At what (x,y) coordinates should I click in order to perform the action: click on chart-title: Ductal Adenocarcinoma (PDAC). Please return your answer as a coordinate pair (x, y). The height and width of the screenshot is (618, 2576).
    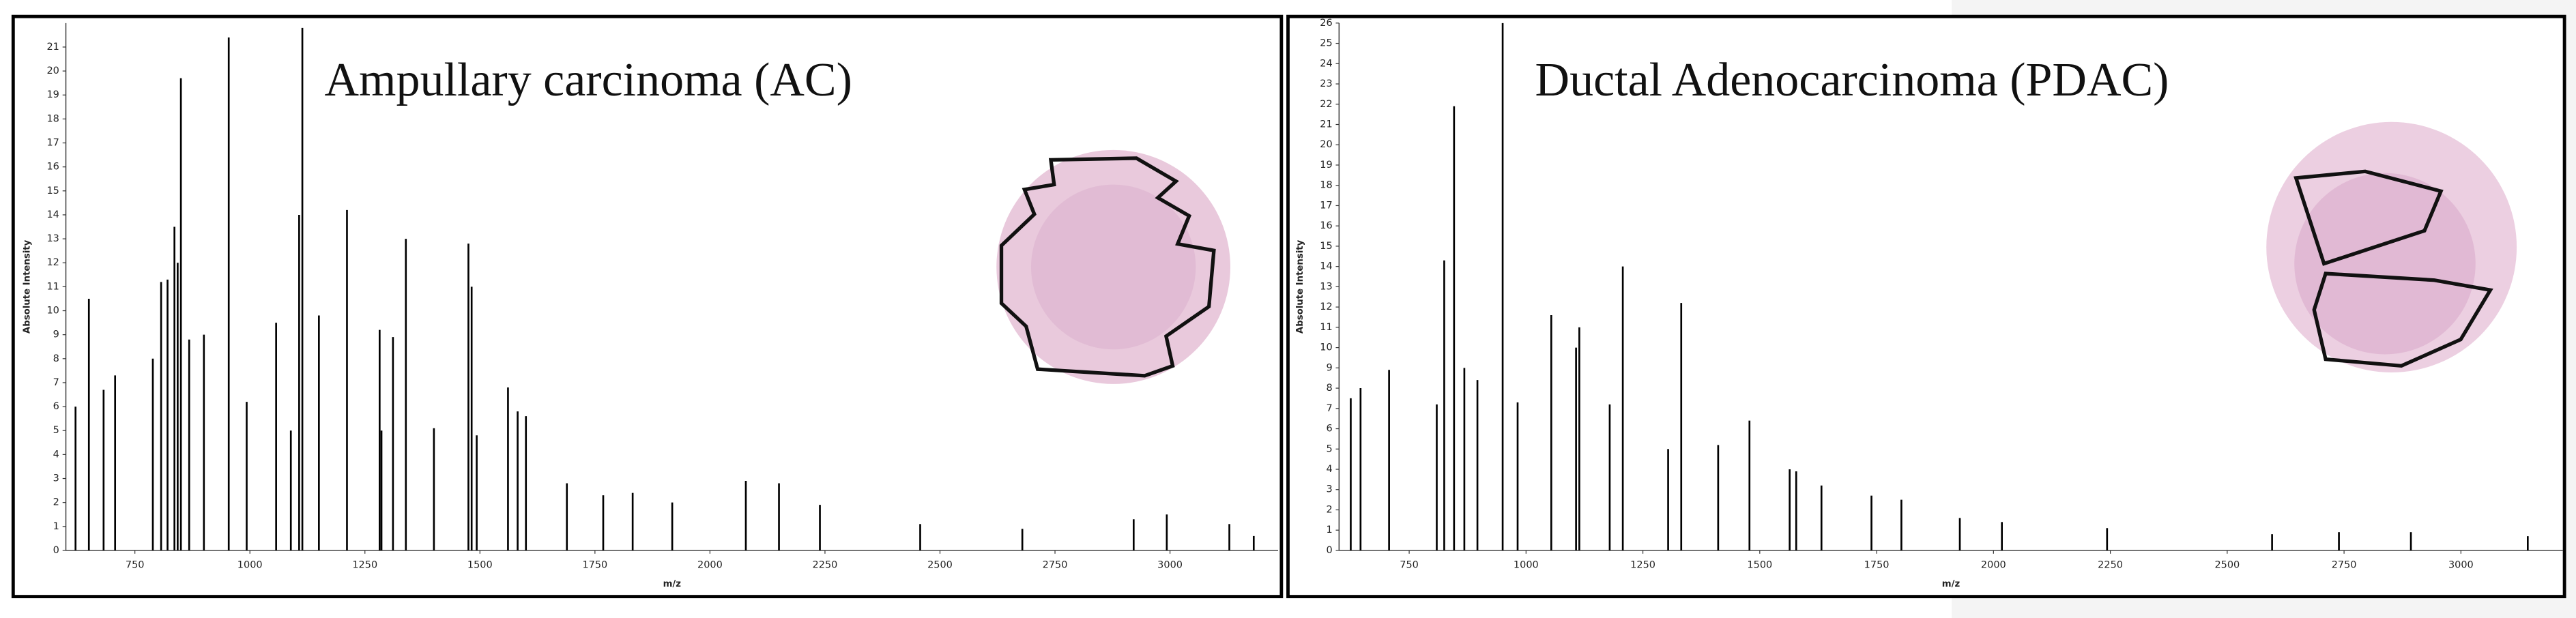
    Looking at the image, I should click on (1852, 80).